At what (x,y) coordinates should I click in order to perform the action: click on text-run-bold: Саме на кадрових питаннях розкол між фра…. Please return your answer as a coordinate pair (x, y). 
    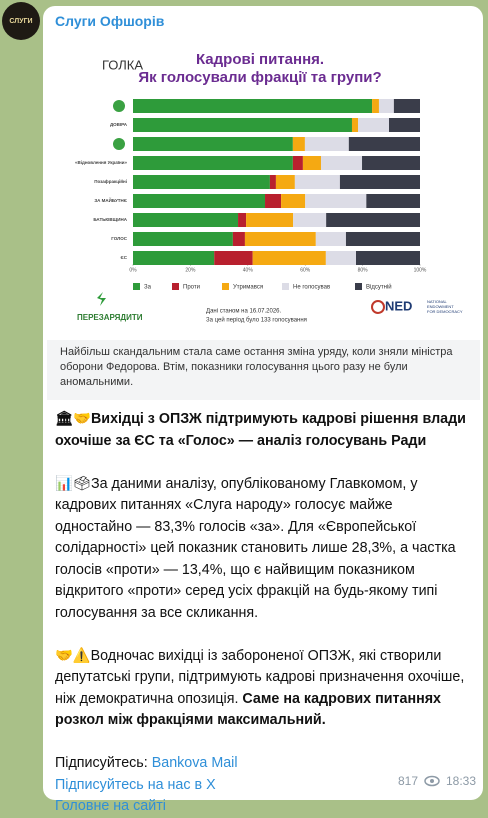
    Looking at the image, I should click on (248, 709).